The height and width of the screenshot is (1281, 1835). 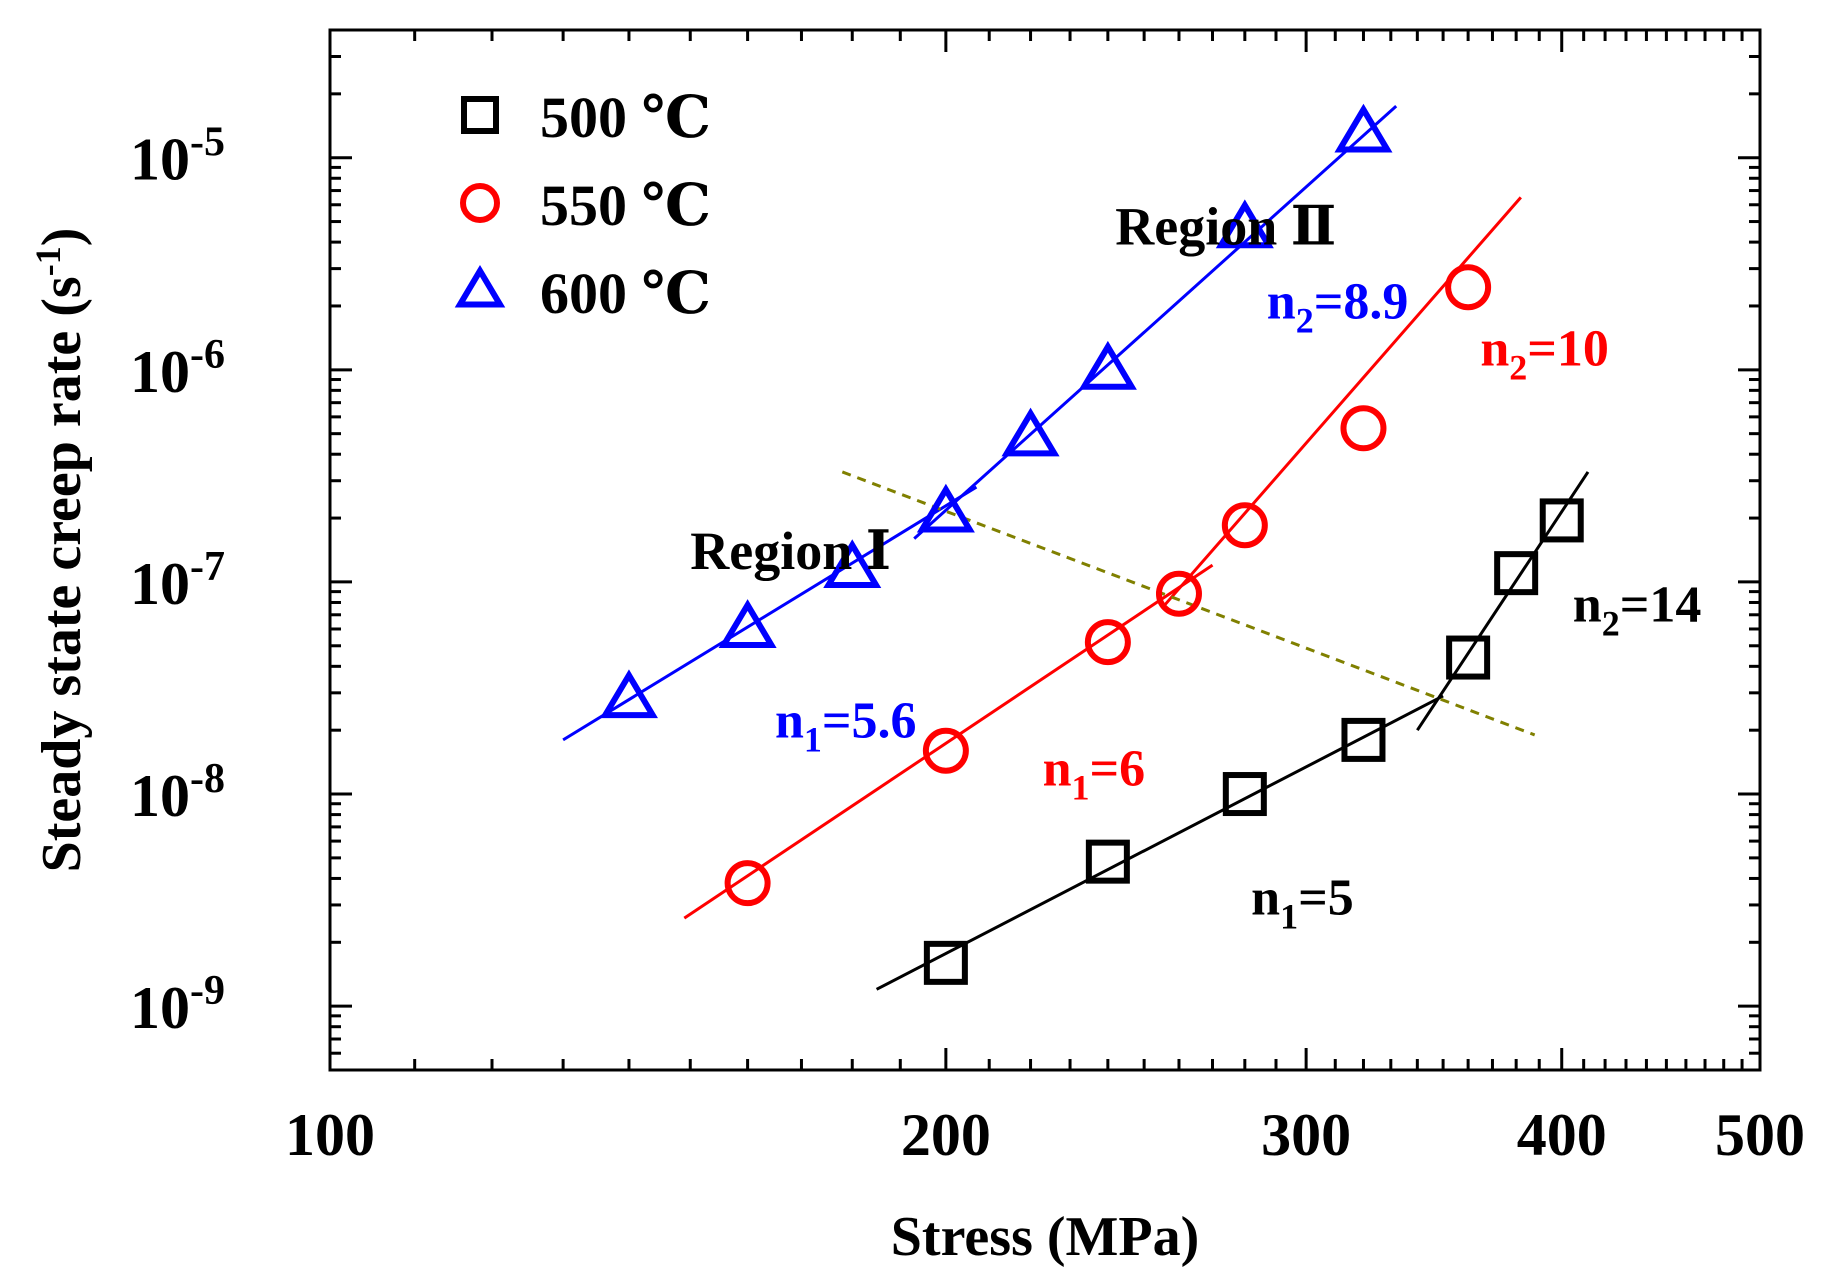 I want to click on x-axis-title: Stress (MPa), so click(x=1045, y=1237).